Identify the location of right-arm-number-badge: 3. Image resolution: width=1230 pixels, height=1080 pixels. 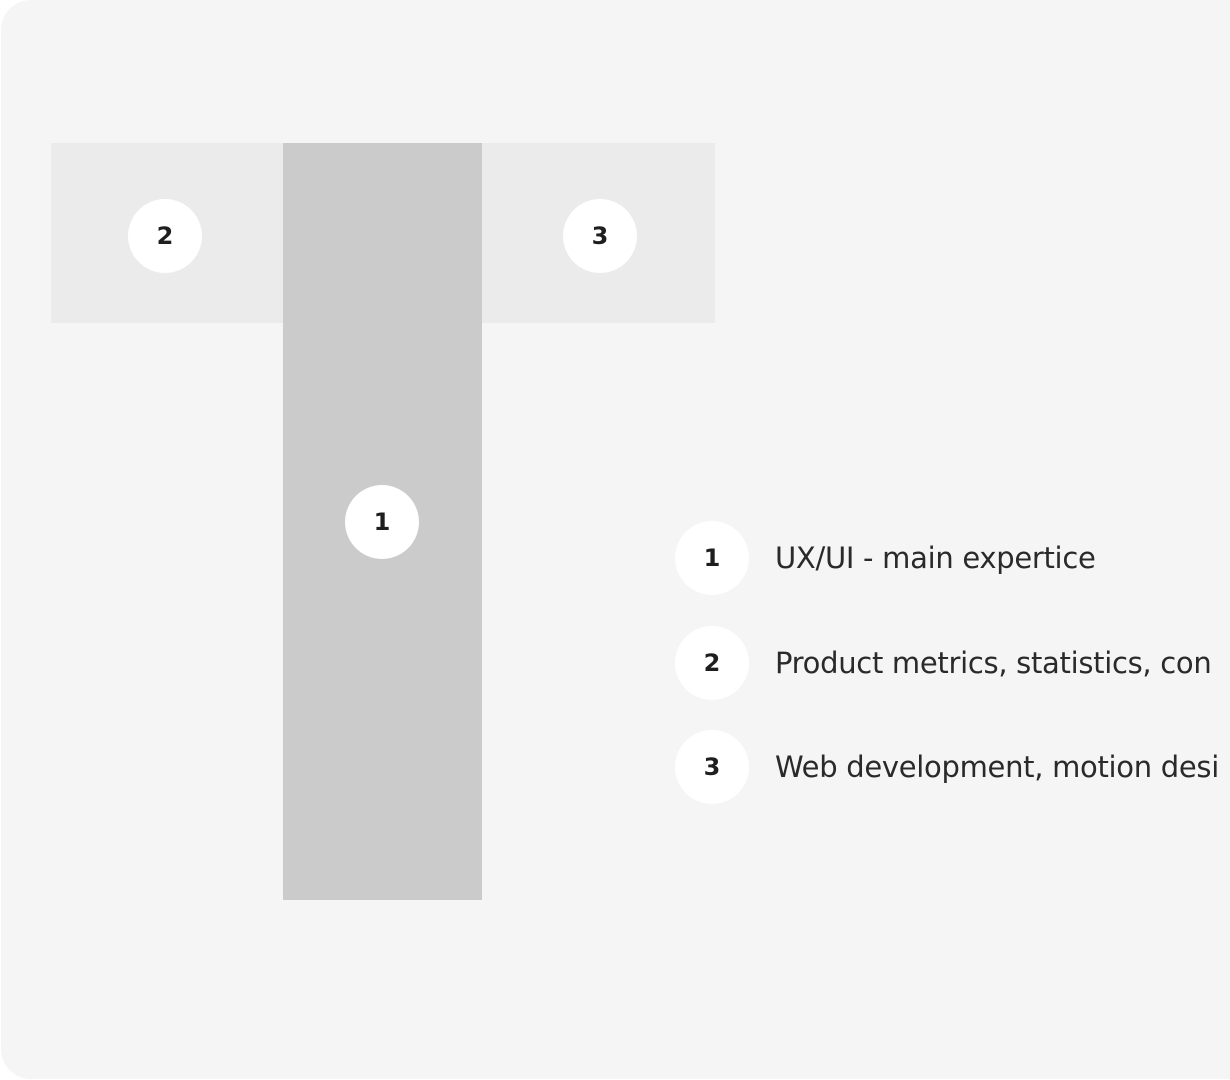
(600, 236).